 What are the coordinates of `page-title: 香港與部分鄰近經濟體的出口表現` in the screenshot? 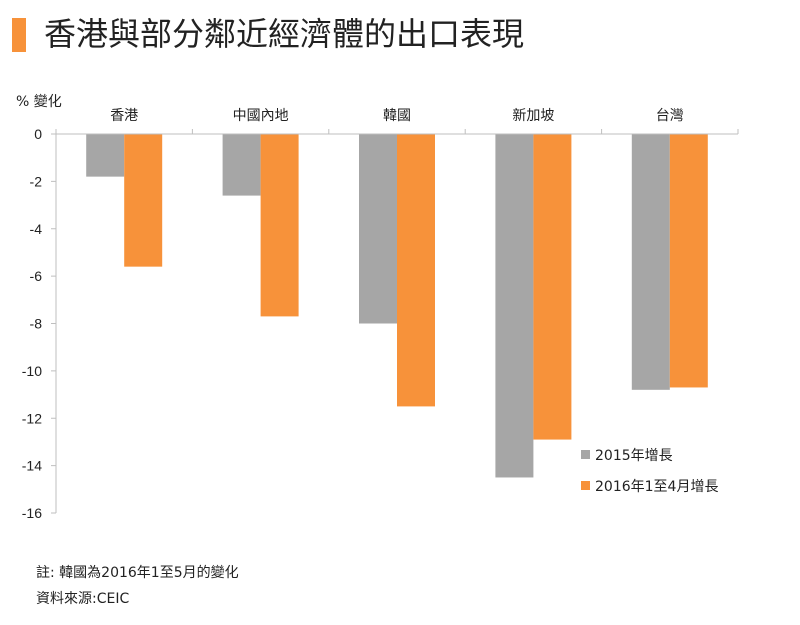 It's located at (284, 34).